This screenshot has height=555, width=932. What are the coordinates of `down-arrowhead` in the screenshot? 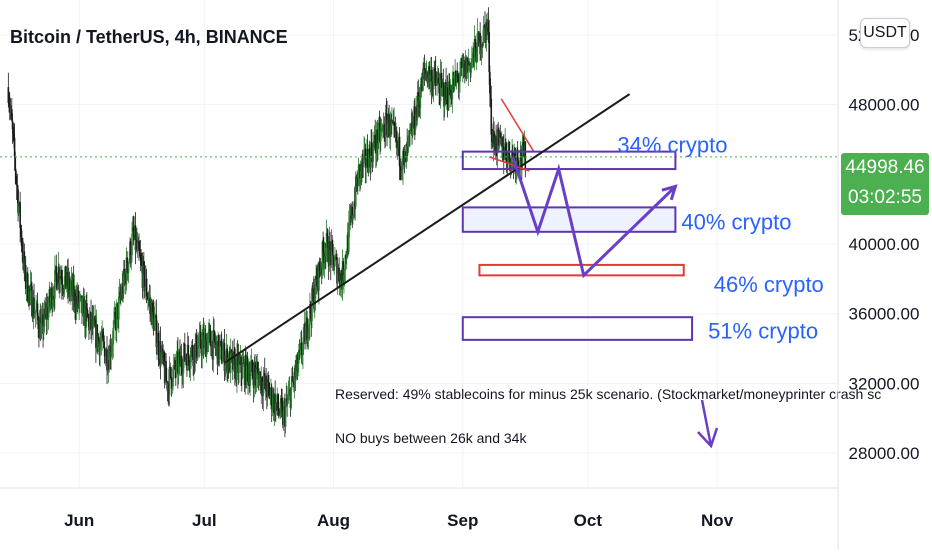 It's located at (708, 438).